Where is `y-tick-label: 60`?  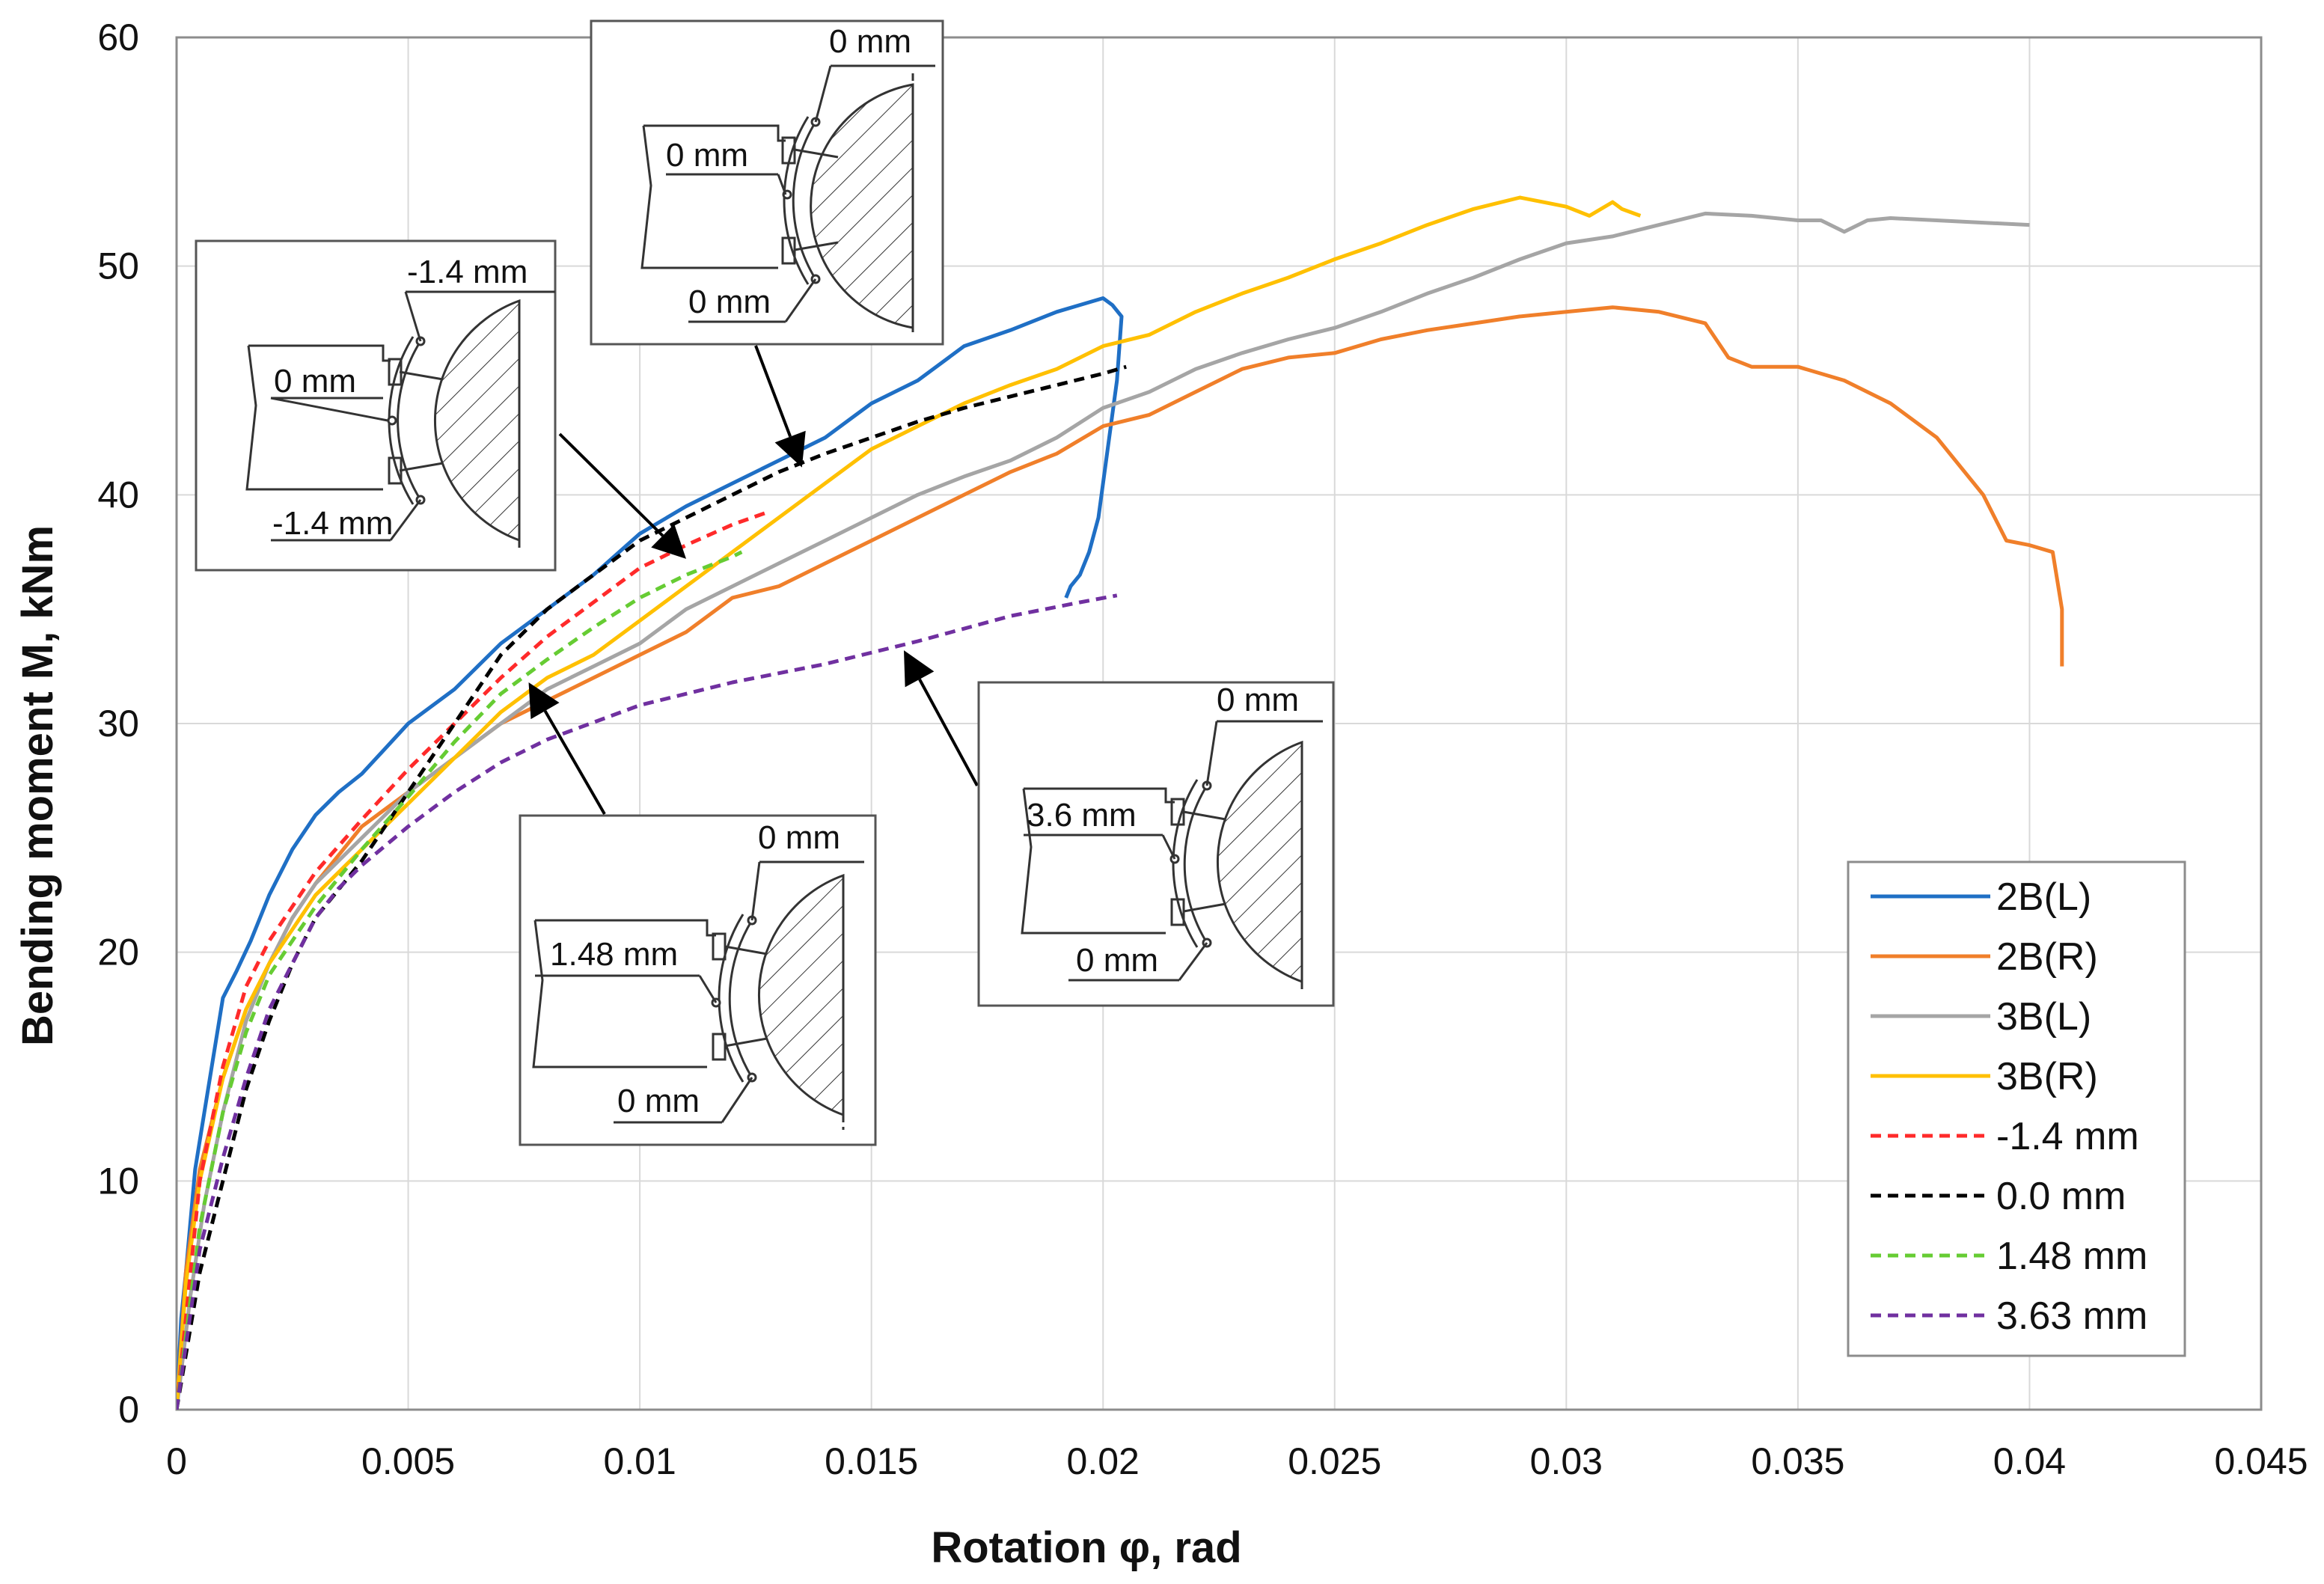
y-tick-label: 60 is located at coordinates (118, 37).